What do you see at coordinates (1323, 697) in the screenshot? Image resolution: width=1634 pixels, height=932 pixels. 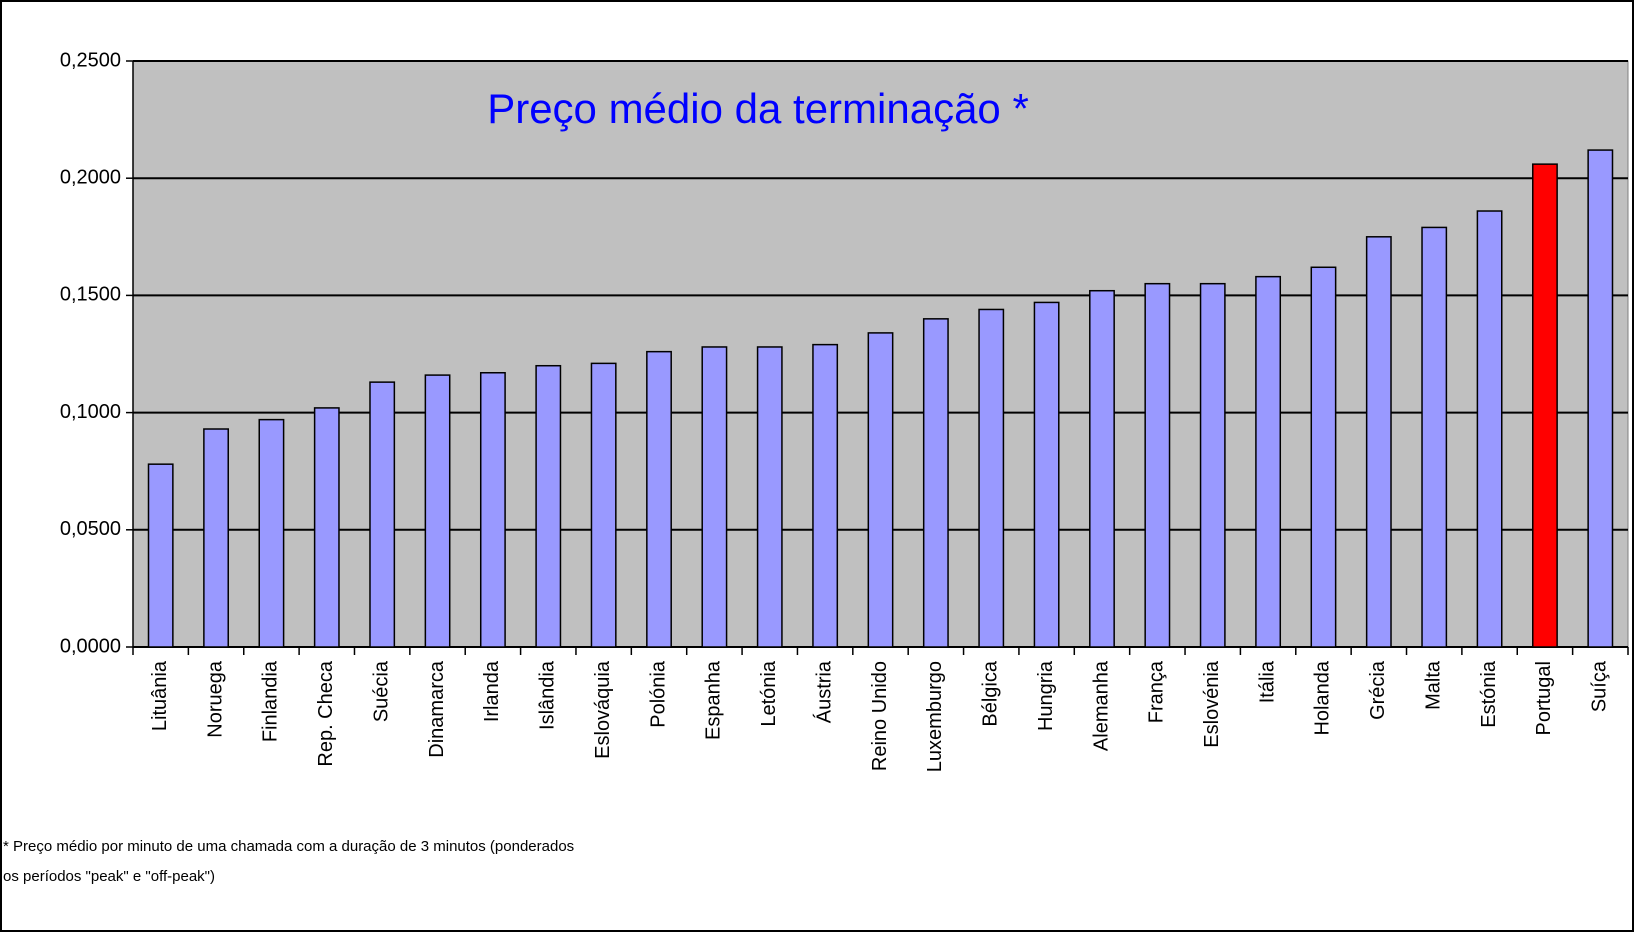 I see `x-tick-label: Holanda` at bounding box center [1323, 697].